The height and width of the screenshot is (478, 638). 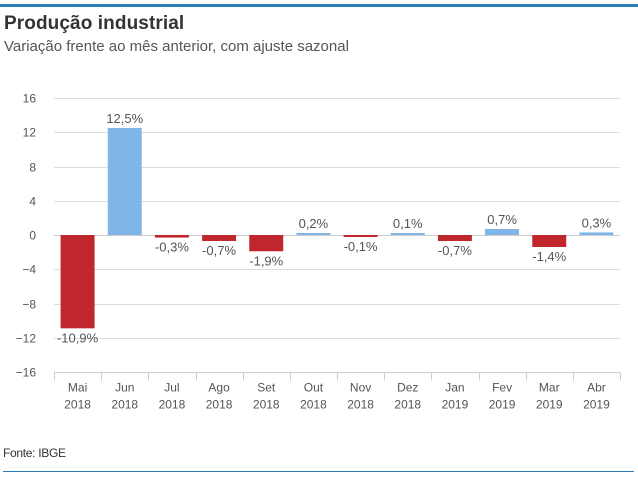 I want to click on x-tick-label-month: Abr, so click(x=596, y=388).